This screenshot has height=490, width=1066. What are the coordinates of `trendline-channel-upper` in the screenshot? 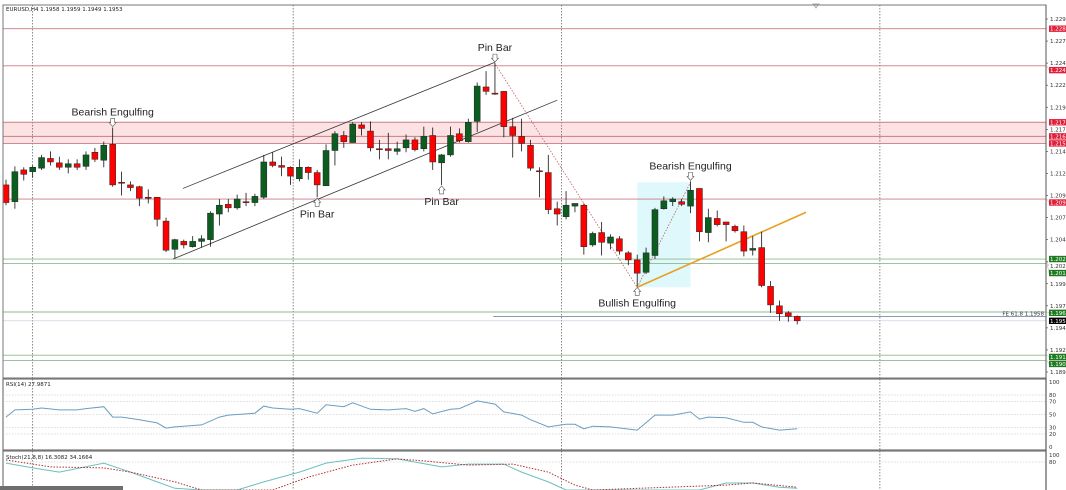 It's located at (339, 125).